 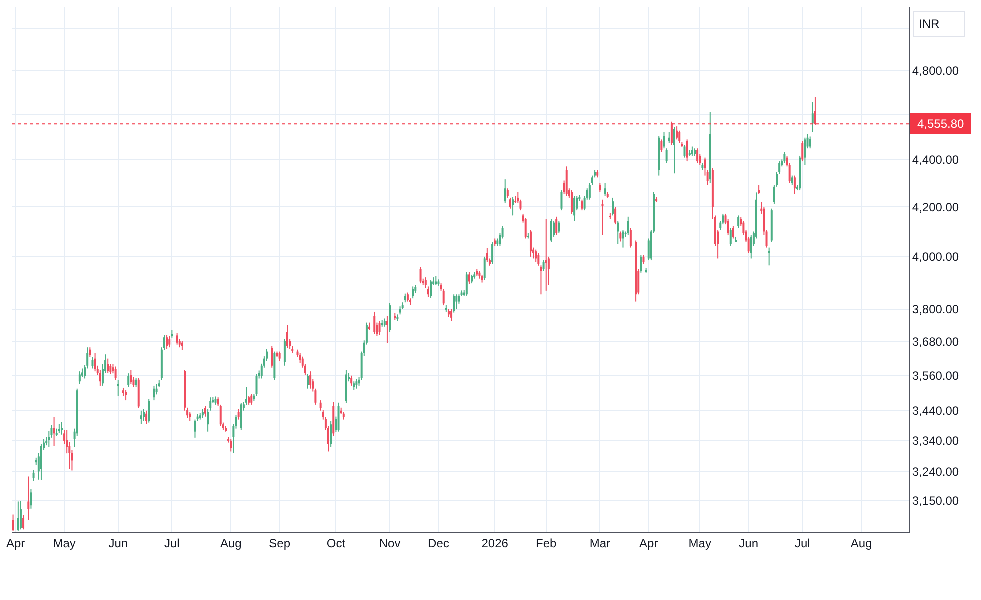 What do you see at coordinates (495, 543) in the screenshot?
I see `x-tick-label: 2026` at bounding box center [495, 543].